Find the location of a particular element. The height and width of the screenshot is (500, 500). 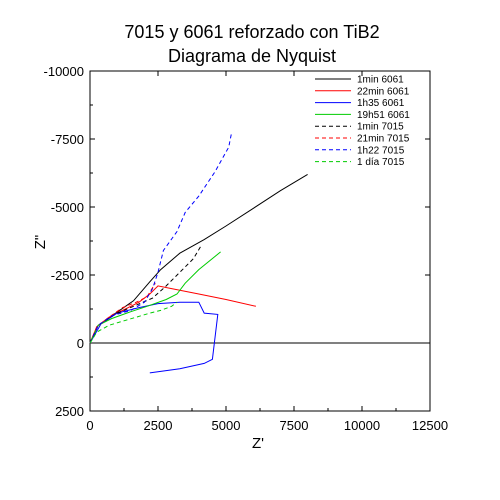

legend-label: 1 día 7015 is located at coordinates (381, 162).